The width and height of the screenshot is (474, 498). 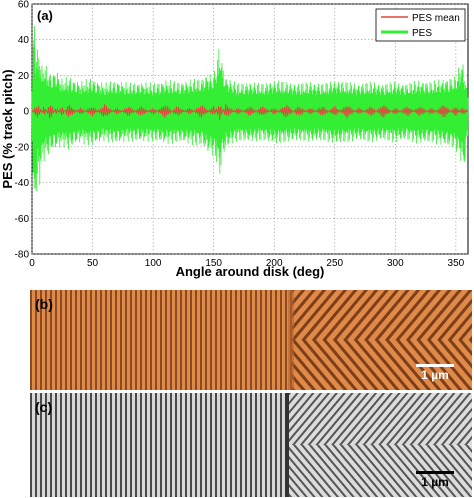 I want to click on y-tick-label: -60, so click(x=22, y=219).